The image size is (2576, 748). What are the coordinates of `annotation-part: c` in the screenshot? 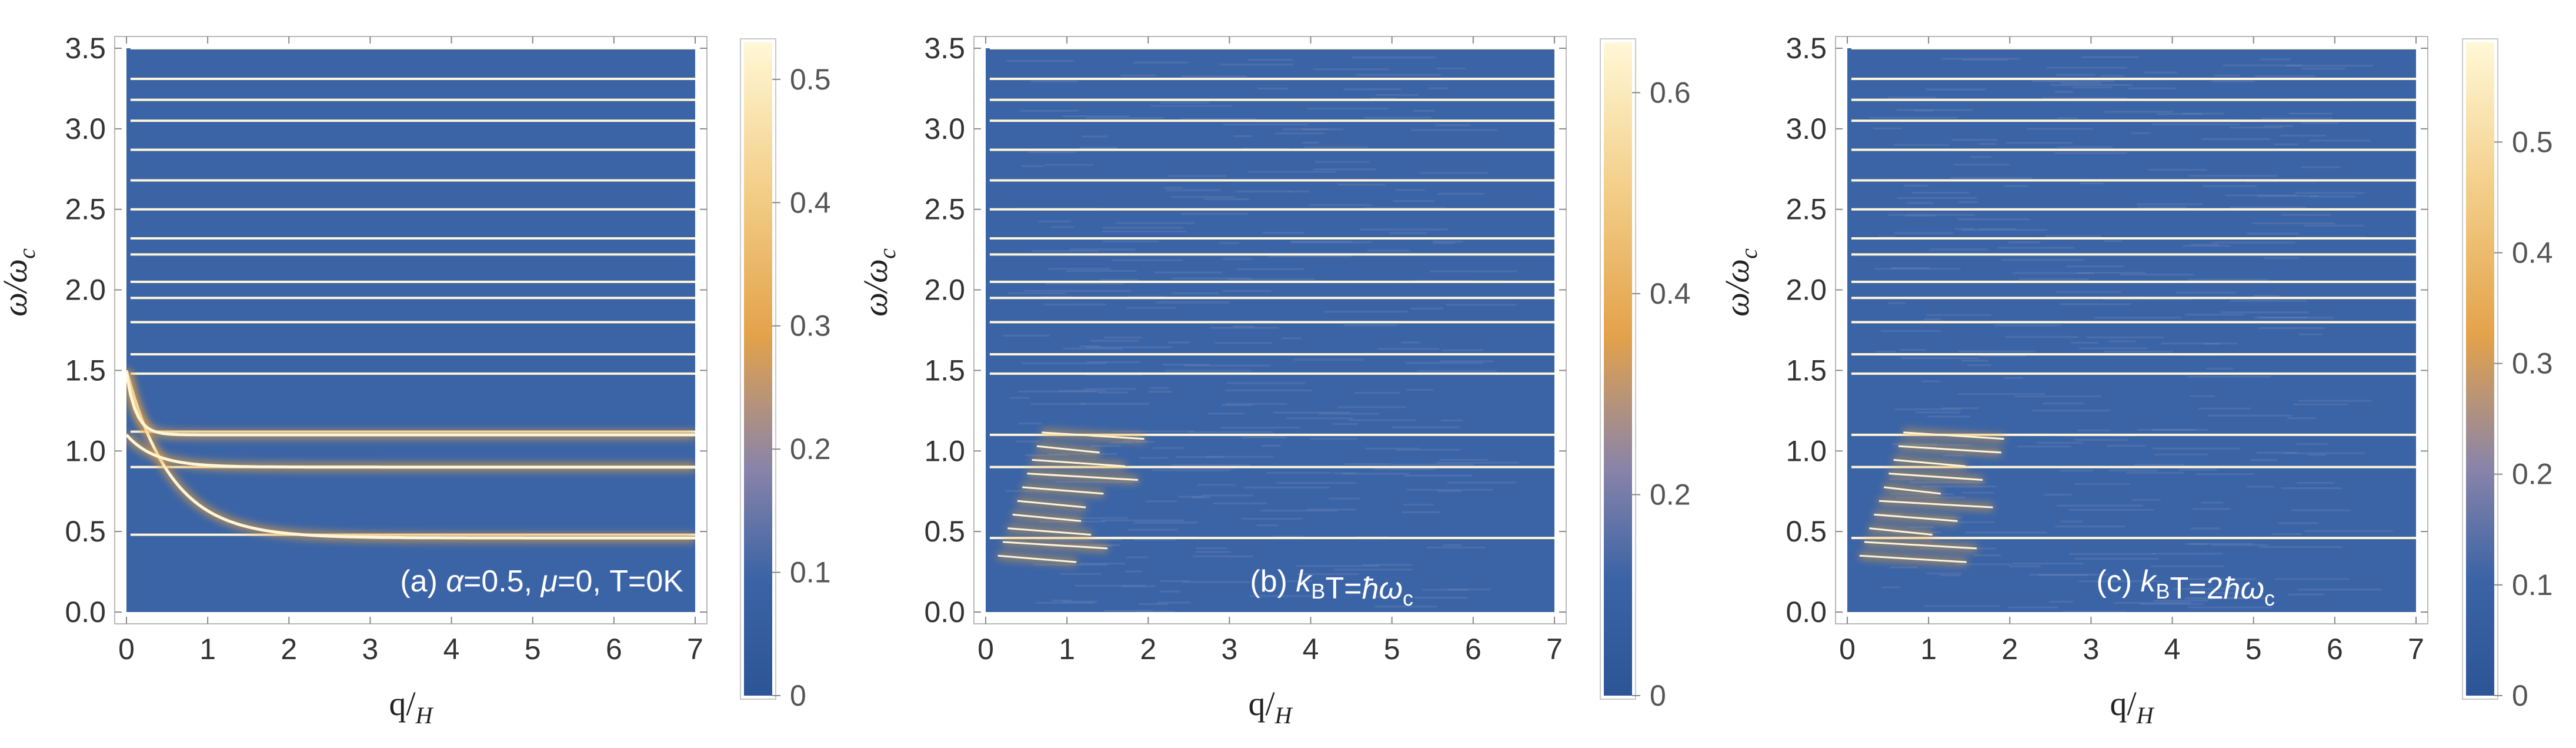 It's located at (2269, 598).